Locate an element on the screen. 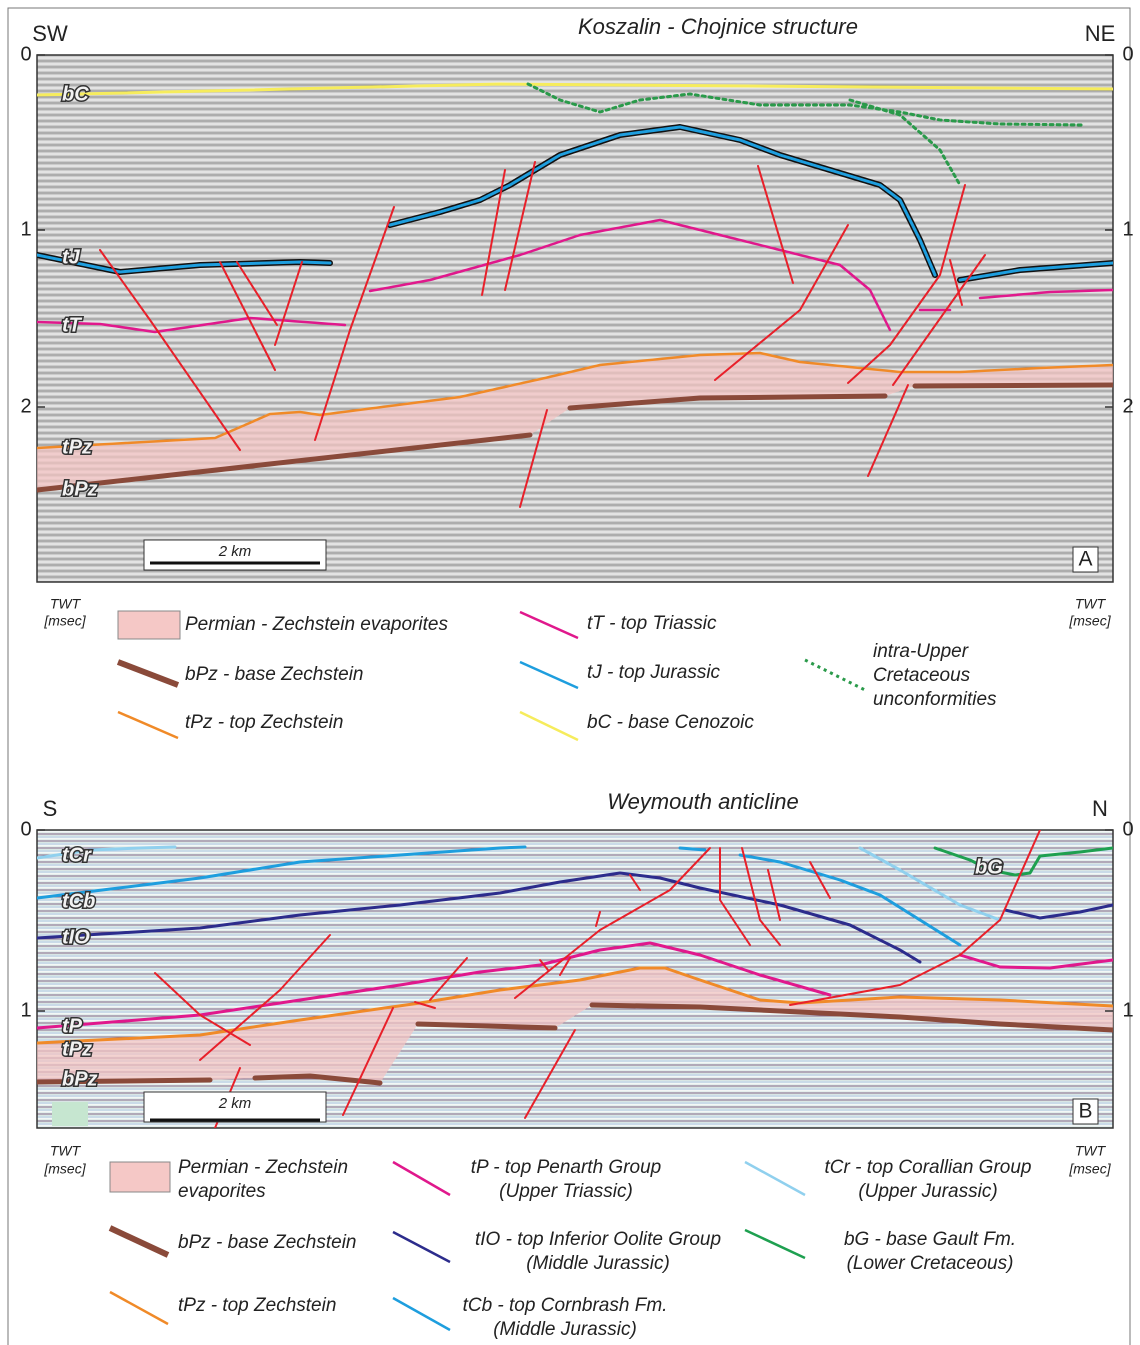  legend-label: tCb - top Cornbrash Fm. is located at coordinates (565, 1305).